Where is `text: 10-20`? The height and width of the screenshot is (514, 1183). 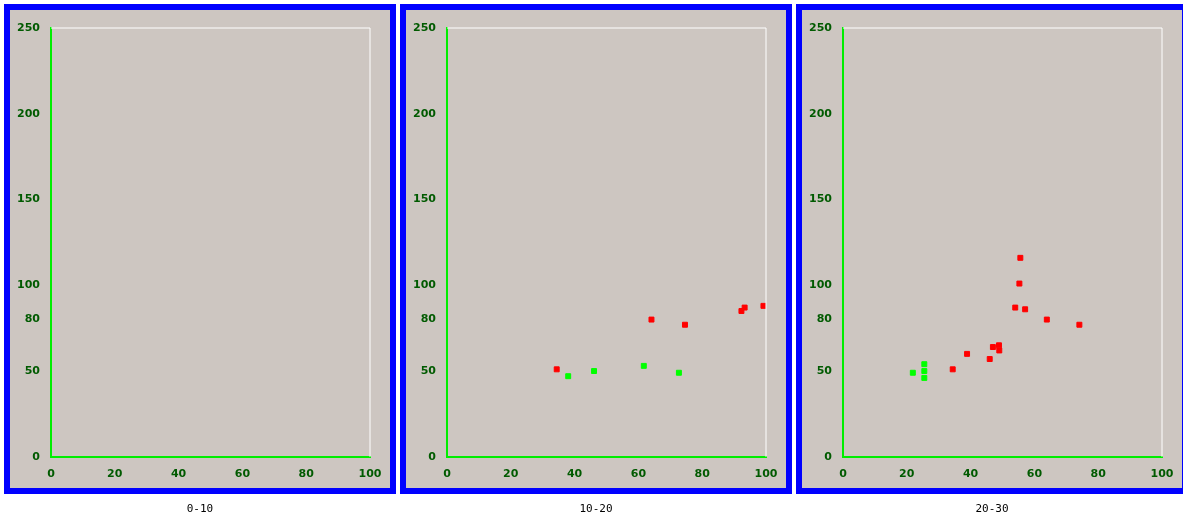 text: 10-20 is located at coordinates (596, 508).